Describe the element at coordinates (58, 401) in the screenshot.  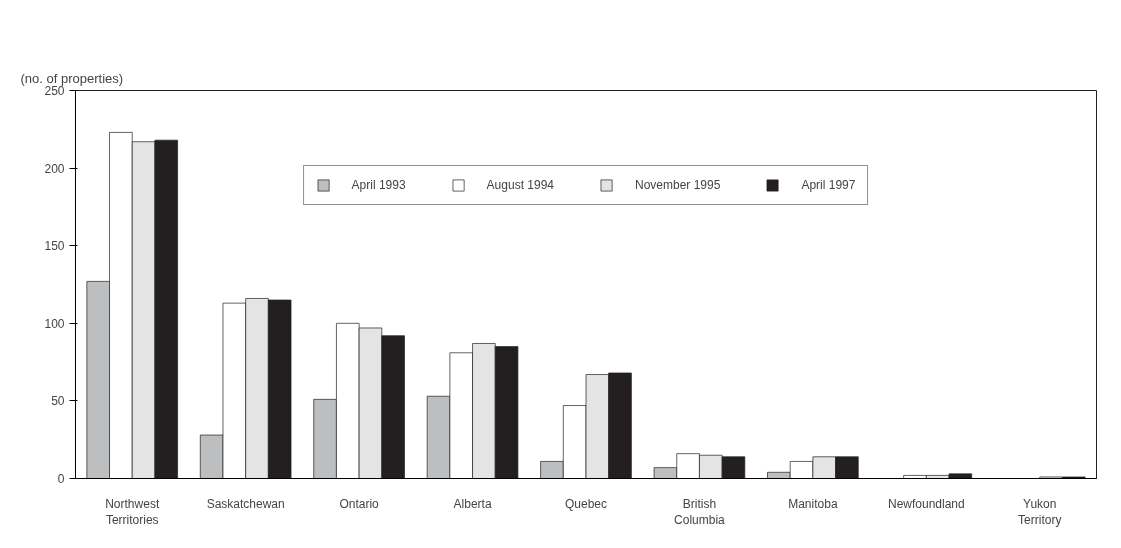
I see `y-tick-label: 50` at that location.